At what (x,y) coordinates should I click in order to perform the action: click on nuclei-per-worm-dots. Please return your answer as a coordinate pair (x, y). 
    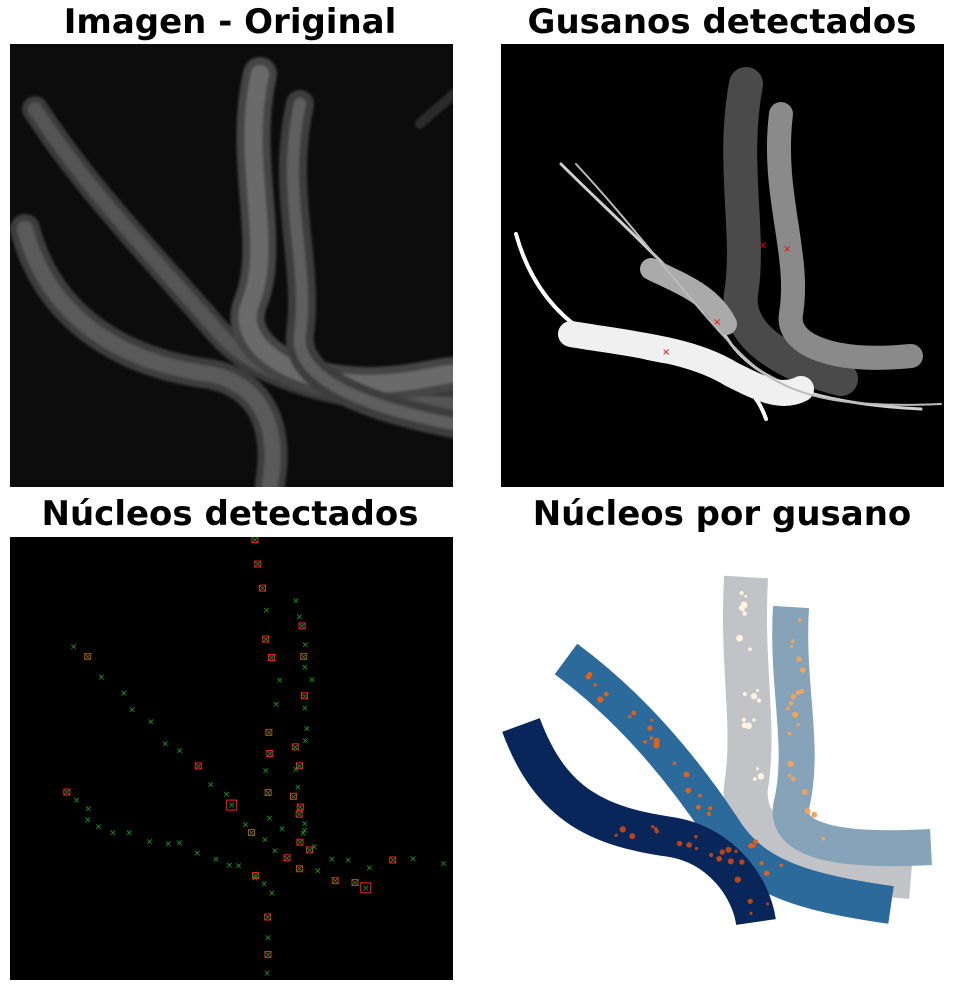
    Looking at the image, I should click on (705, 752).